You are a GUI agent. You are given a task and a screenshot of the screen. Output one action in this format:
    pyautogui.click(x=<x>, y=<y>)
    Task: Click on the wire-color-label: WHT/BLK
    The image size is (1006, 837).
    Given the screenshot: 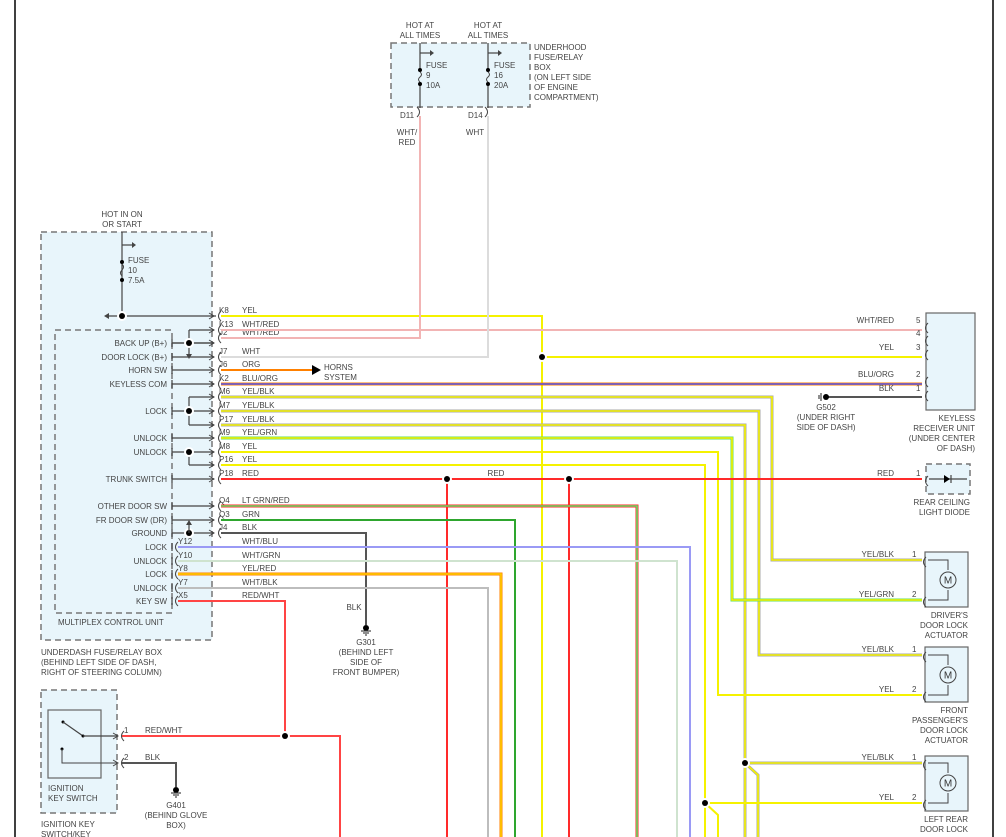 What is the action you would take?
    pyautogui.click(x=260, y=582)
    